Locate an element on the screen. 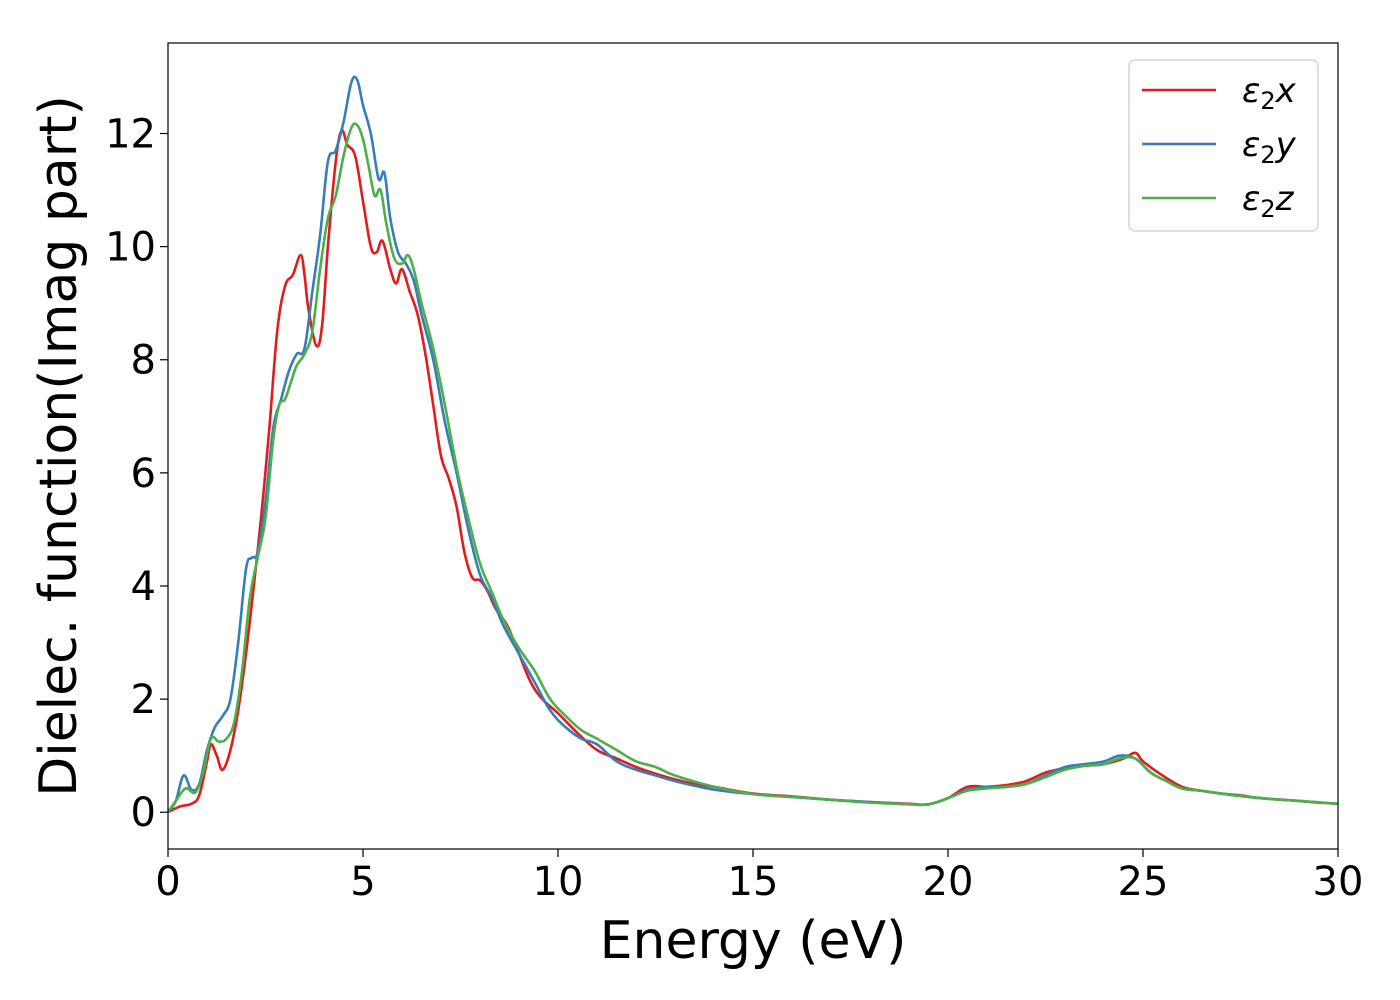  legend-box is located at coordinates (1223, 145).